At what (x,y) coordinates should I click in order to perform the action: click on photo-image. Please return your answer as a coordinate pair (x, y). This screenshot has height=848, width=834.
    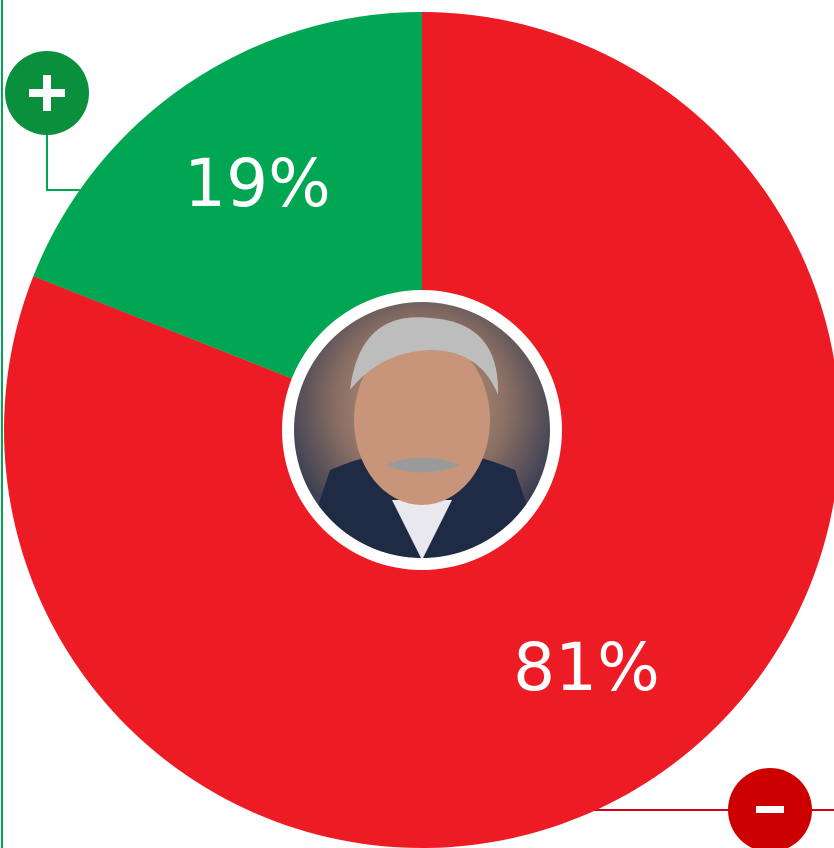
    Looking at the image, I should click on (422, 430).